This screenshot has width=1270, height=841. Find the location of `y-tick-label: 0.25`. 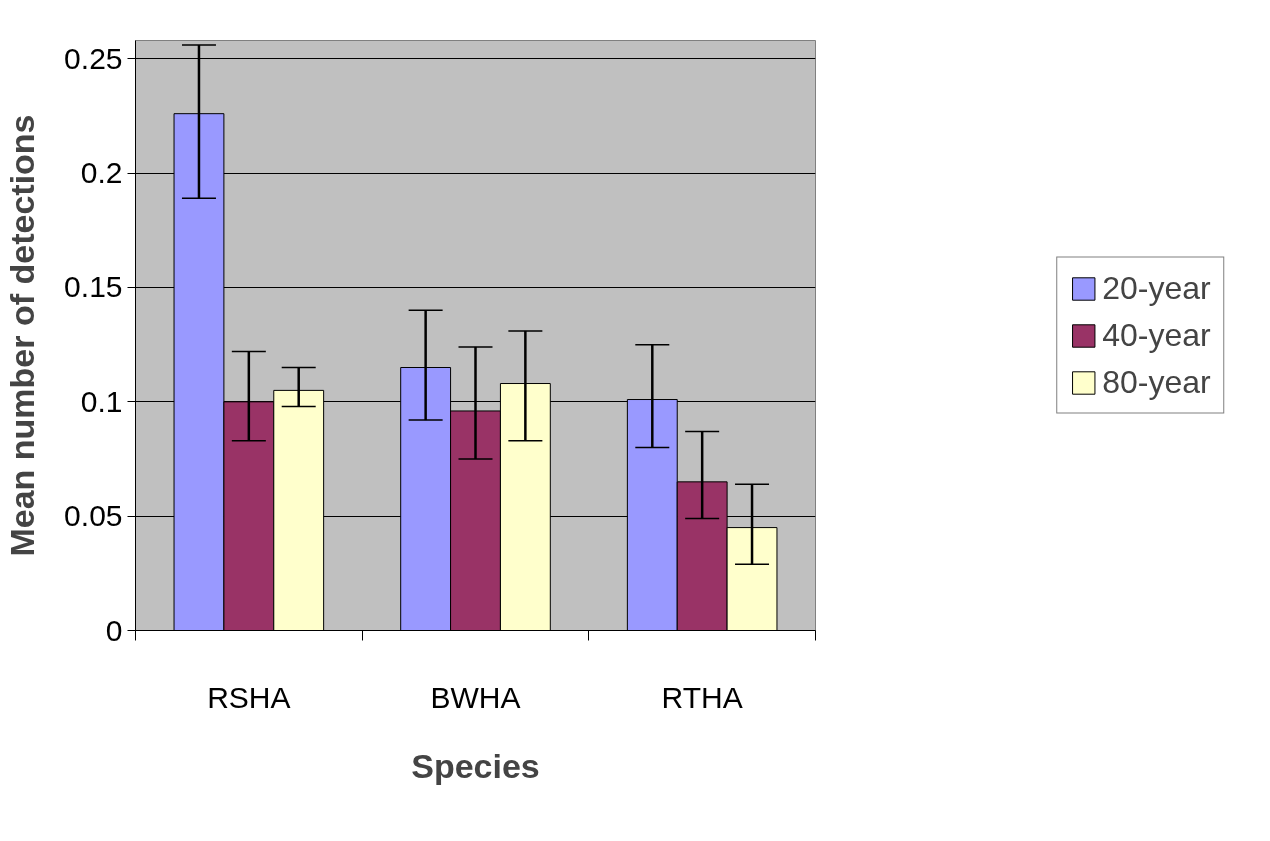

y-tick-label: 0.25 is located at coordinates (93, 58).